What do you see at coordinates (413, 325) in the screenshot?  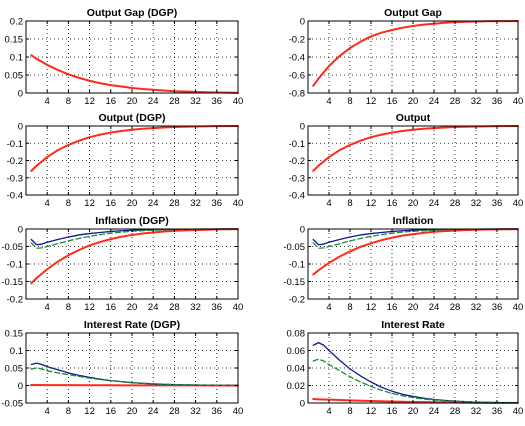 I see `subplot-title: Interest Rate` at bounding box center [413, 325].